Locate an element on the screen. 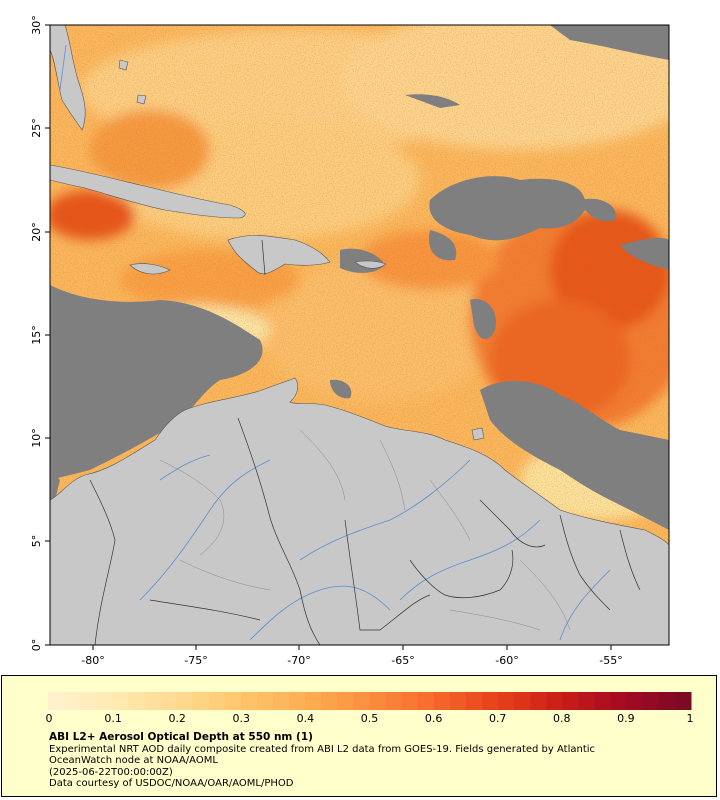  latitude-tick-label: 0° is located at coordinates (36, 645).